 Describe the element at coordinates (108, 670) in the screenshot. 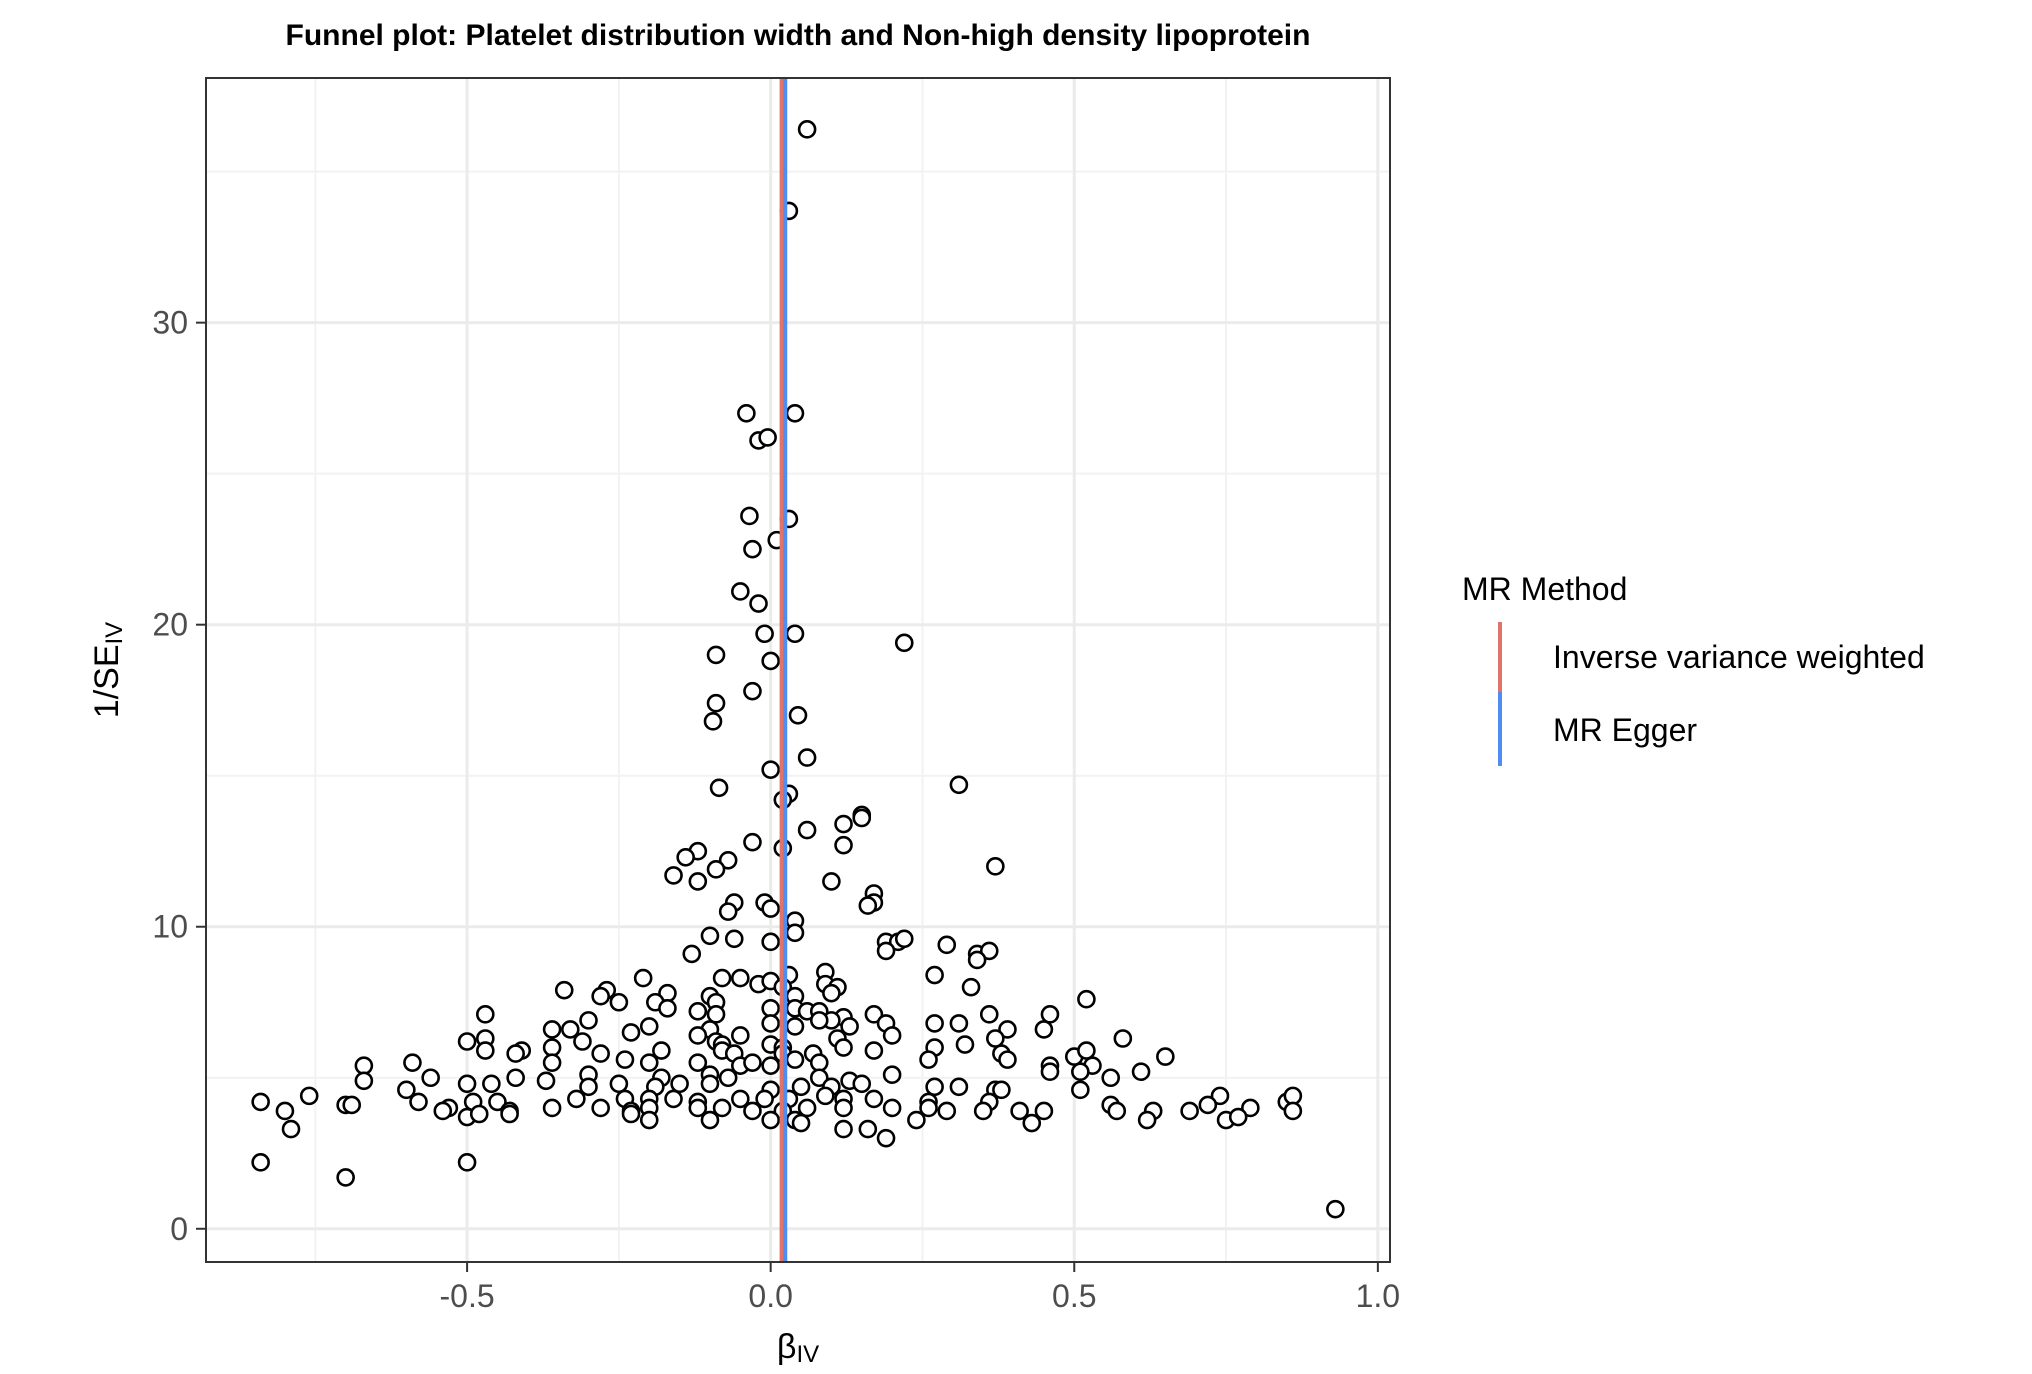

I see `y-axis-title: 1/SEIV` at that location.